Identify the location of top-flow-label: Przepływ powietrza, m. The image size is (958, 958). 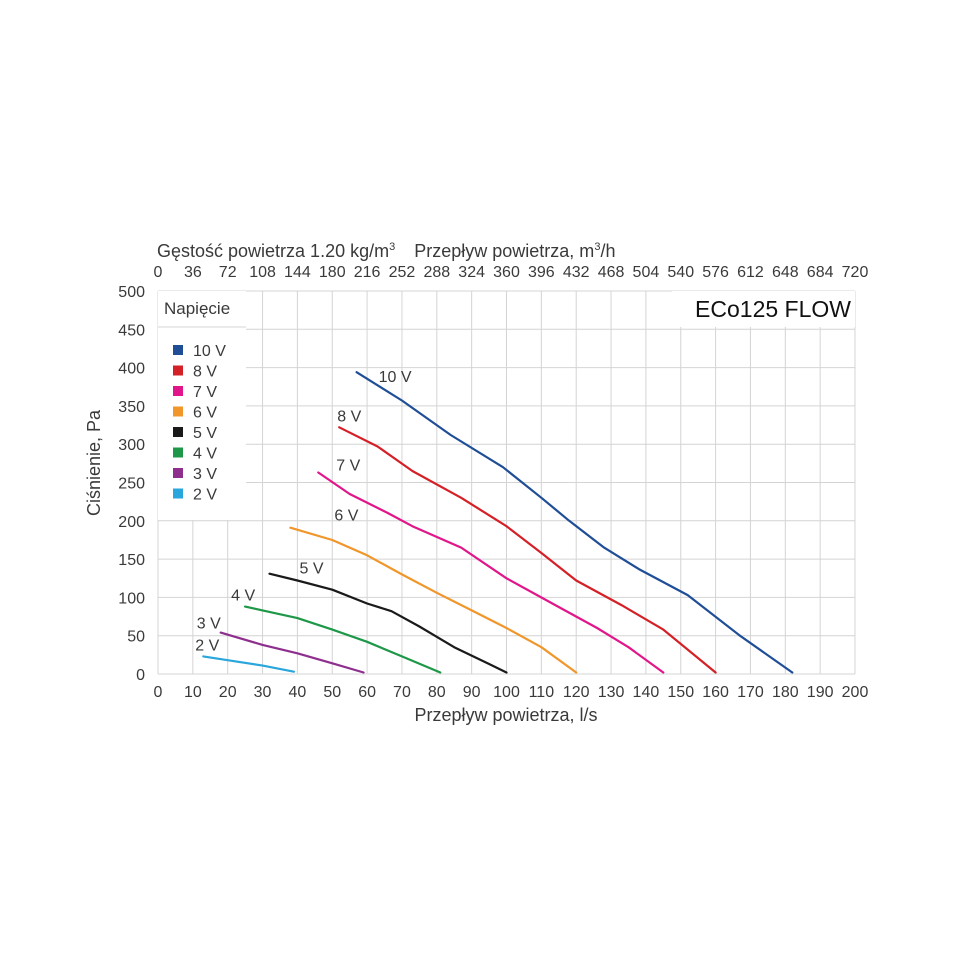
(504, 251).